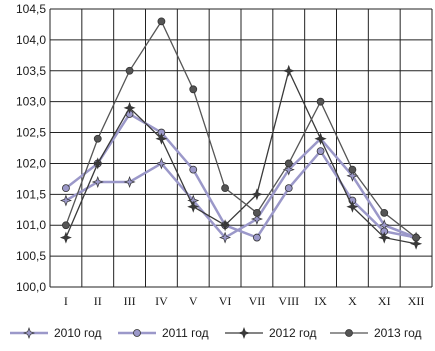  Describe the element at coordinates (384, 301) in the screenshot. I see `x-tick-label: XI` at that location.